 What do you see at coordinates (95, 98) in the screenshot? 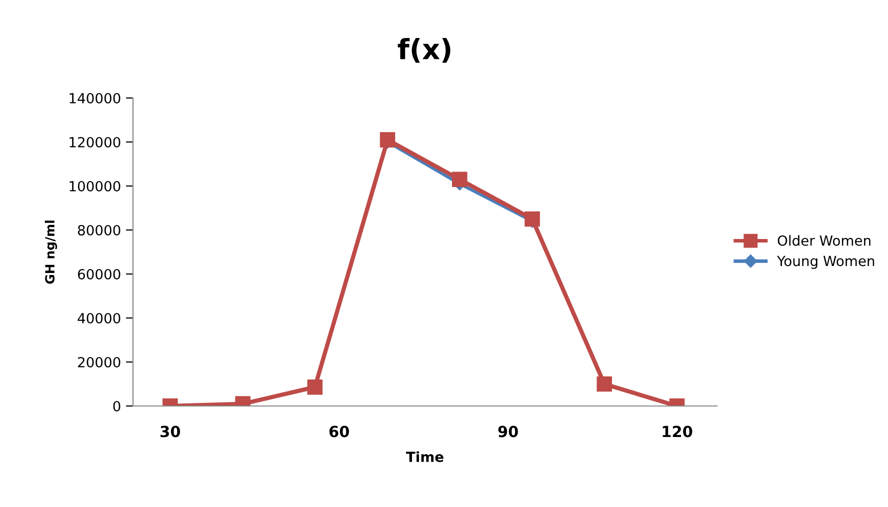
I see `y-tick-label: 140000` at bounding box center [95, 98].